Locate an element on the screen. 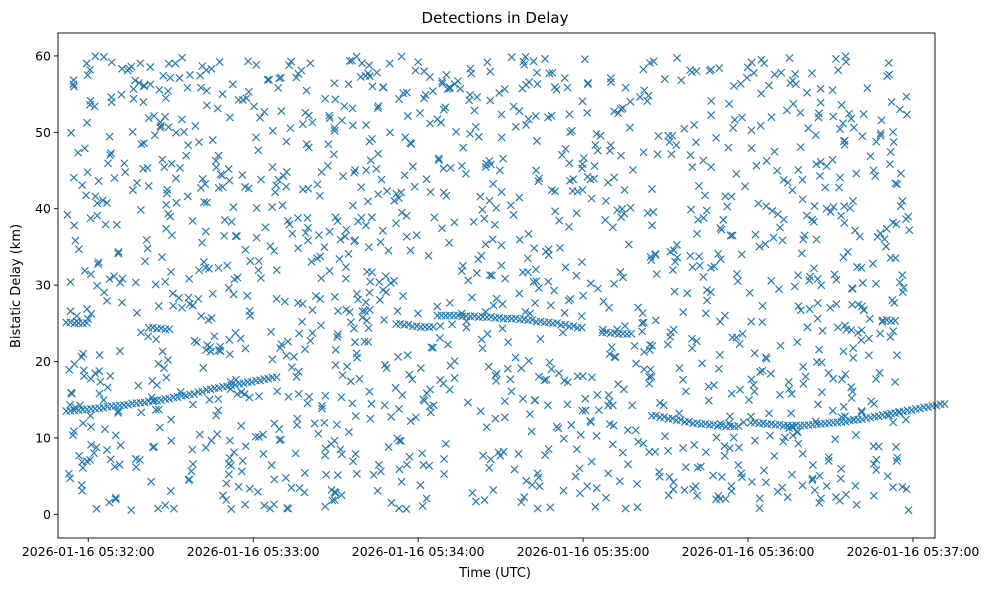  y-tick-label: 10 is located at coordinates (43, 437).